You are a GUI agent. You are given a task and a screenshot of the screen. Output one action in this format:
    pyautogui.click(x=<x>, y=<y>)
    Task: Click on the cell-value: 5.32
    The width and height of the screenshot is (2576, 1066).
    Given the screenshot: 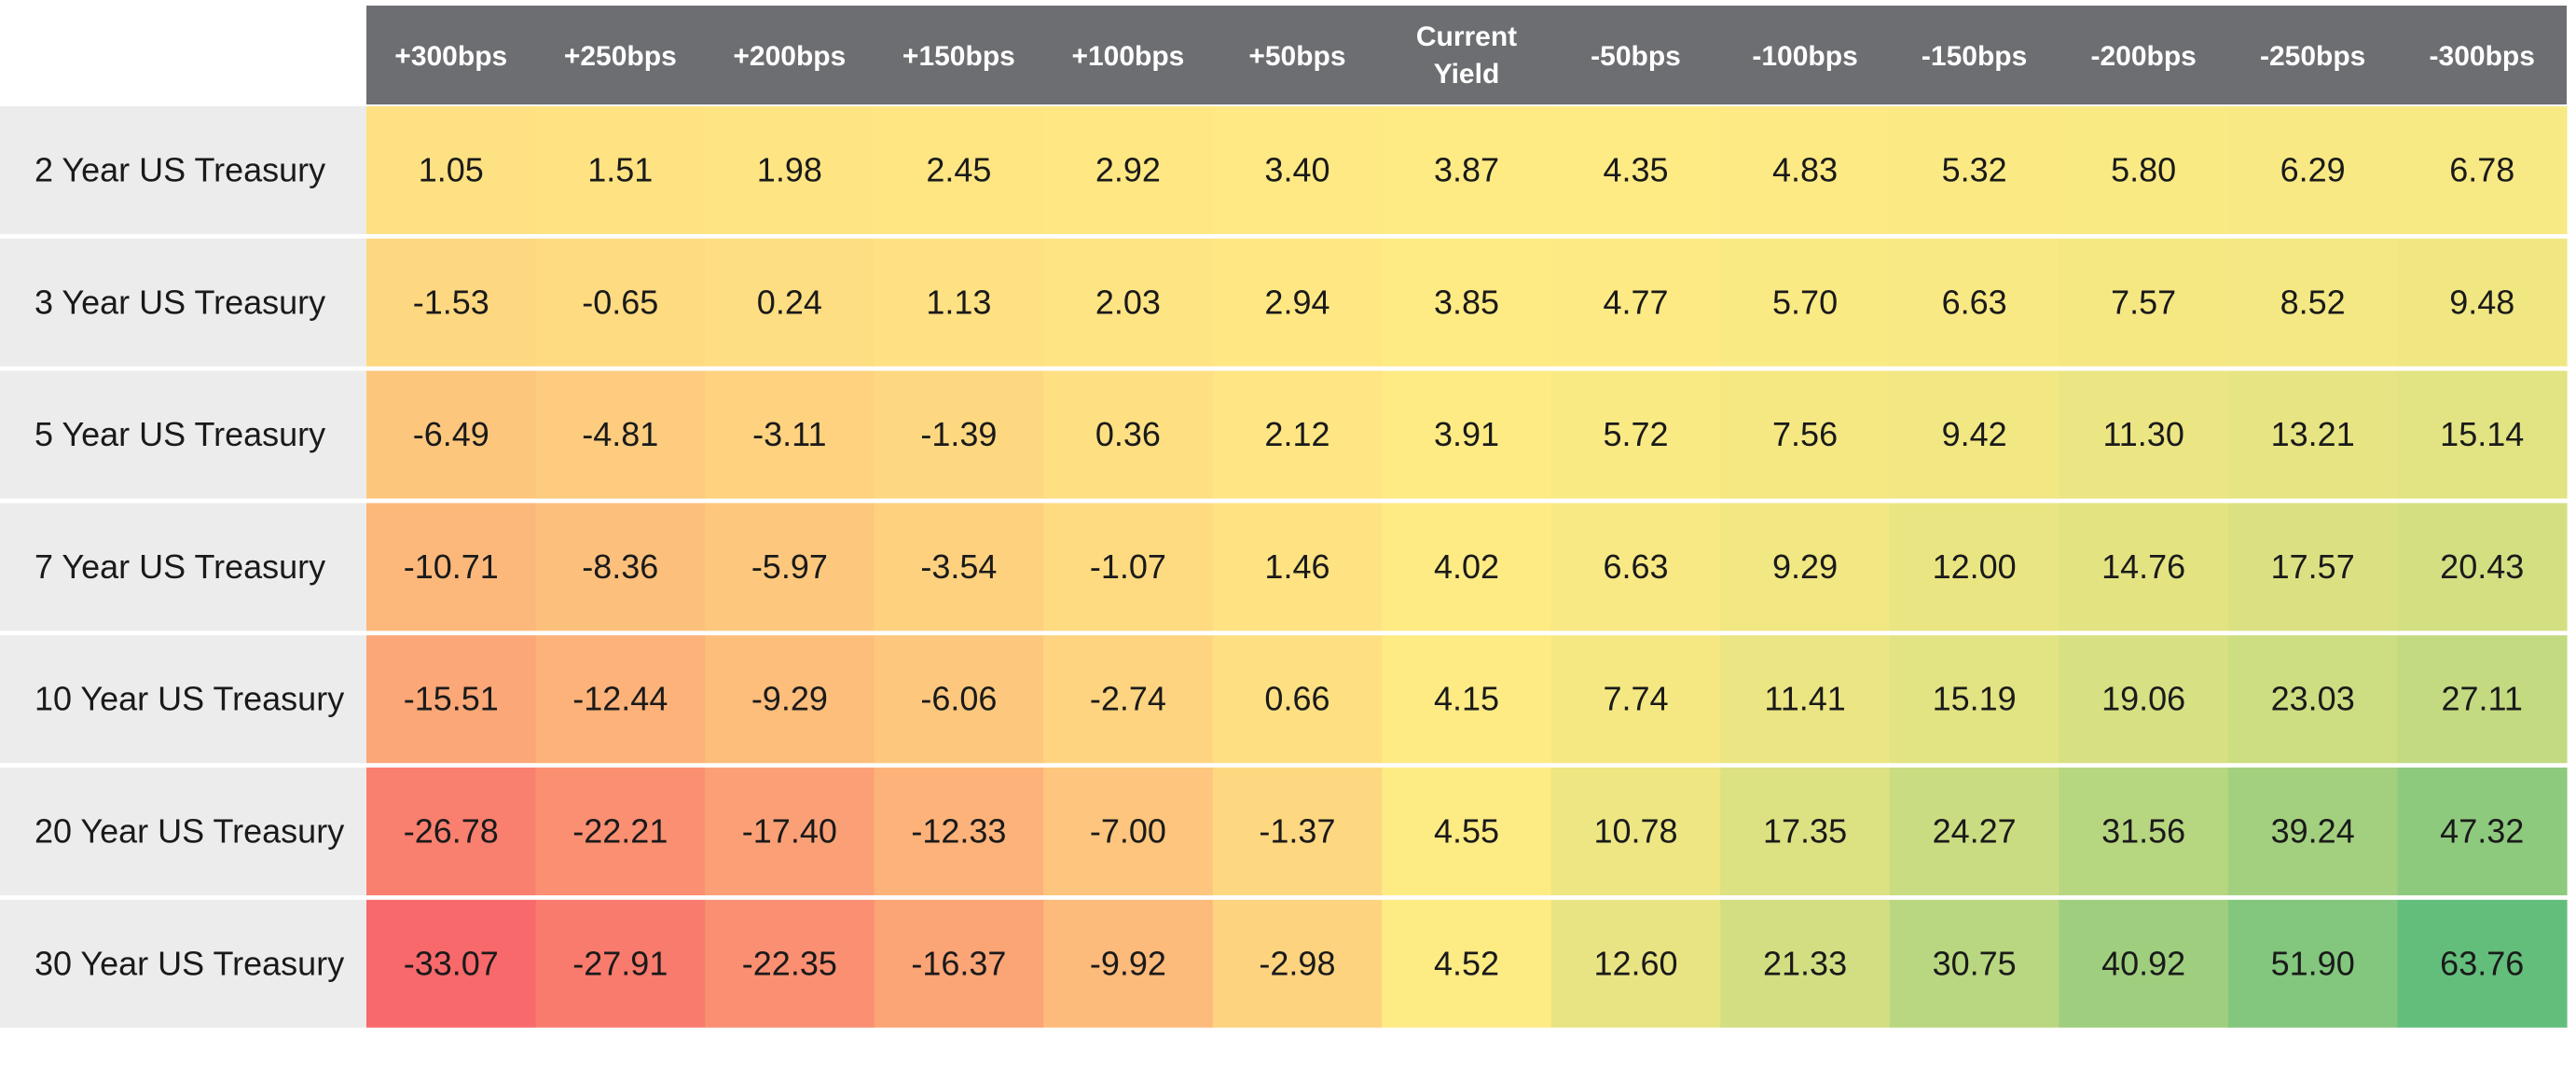 What is the action you would take?
    pyautogui.click(x=1974, y=170)
    